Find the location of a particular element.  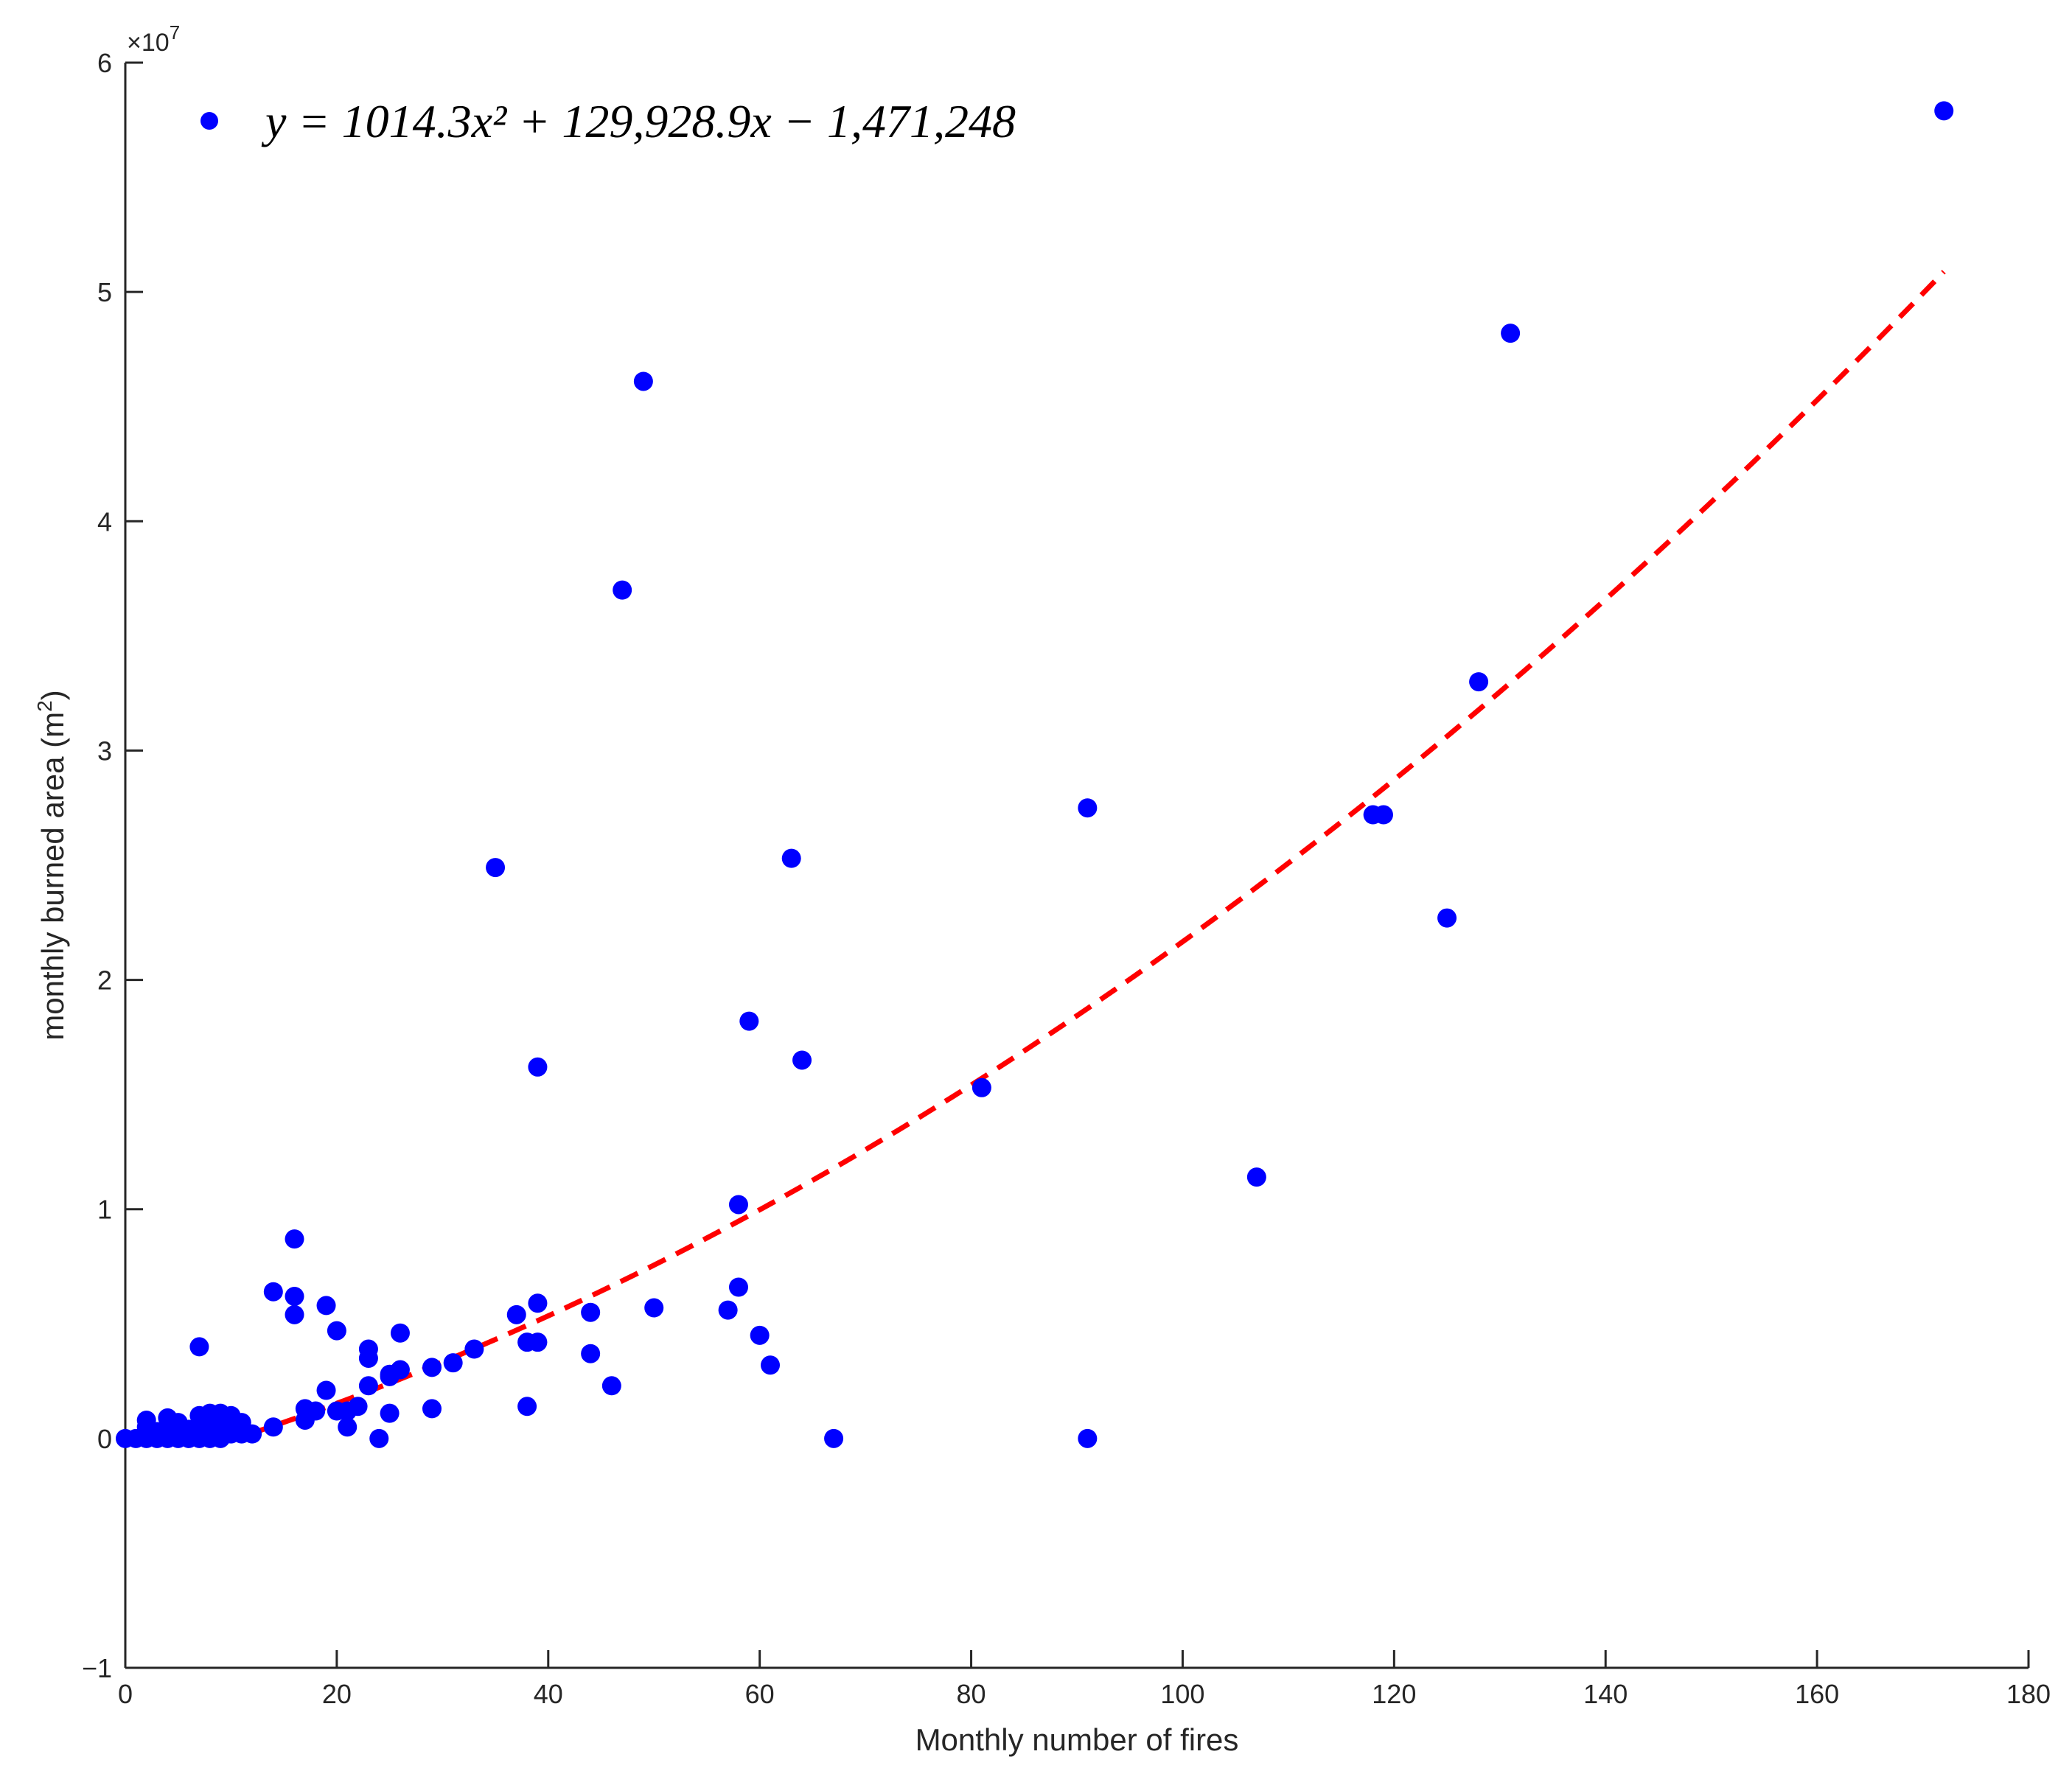

x-tick-label: 140 is located at coordinates (1605, 1694).